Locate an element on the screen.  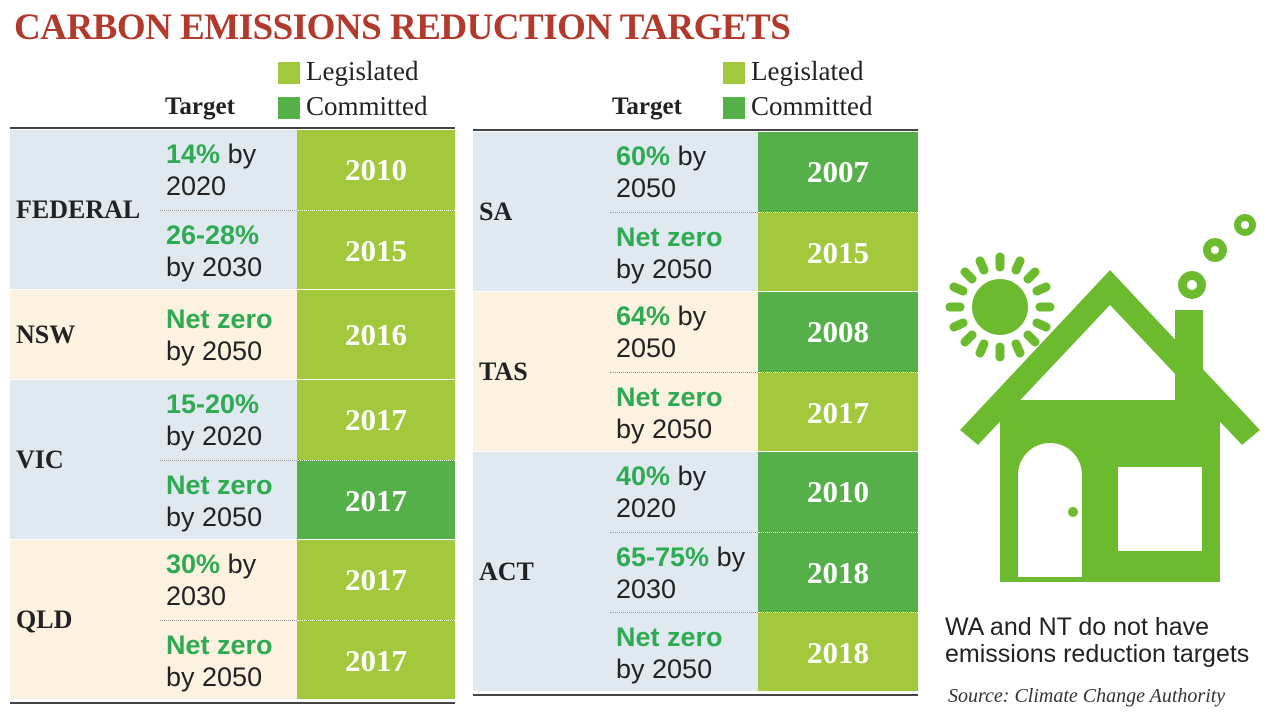
target-text: 40% by 2020 is located at coordinates (686, 492).